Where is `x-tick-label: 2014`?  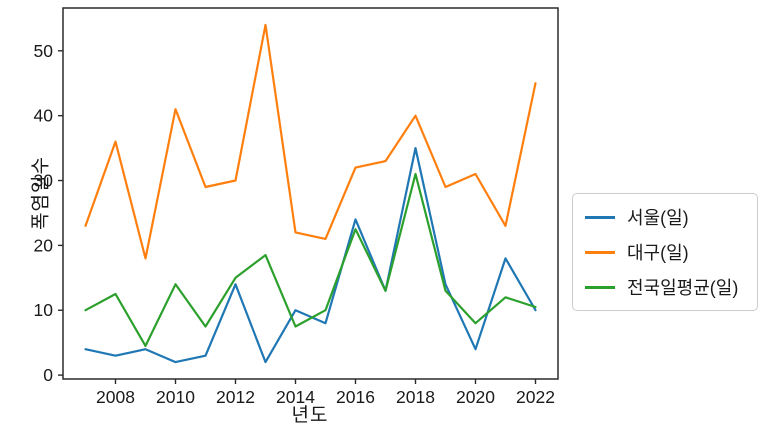 x-tick-label: 2014 is located at coordinates (295, 397).